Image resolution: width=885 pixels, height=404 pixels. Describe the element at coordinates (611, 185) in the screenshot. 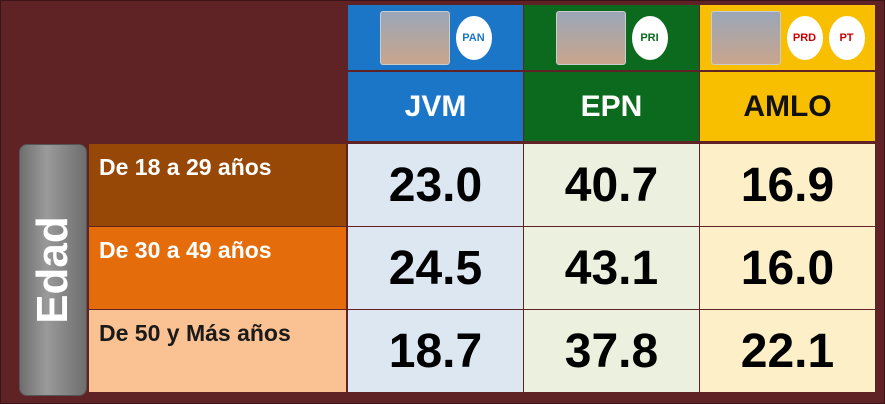

I see `value-cell: 40.7` at that location.